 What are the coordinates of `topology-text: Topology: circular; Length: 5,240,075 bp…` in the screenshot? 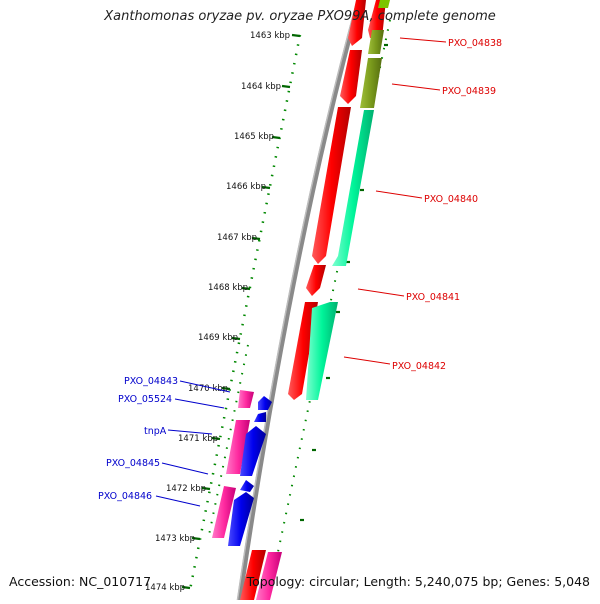 It's located at (418, 581).